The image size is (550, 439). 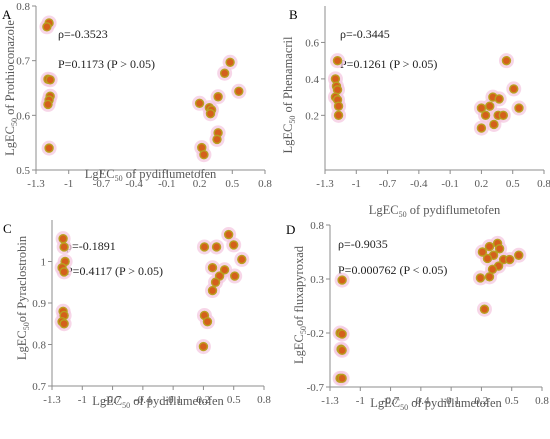 I want to click on p-value: P=0.1173 (P > 0.05), so click(x=106, y=64).